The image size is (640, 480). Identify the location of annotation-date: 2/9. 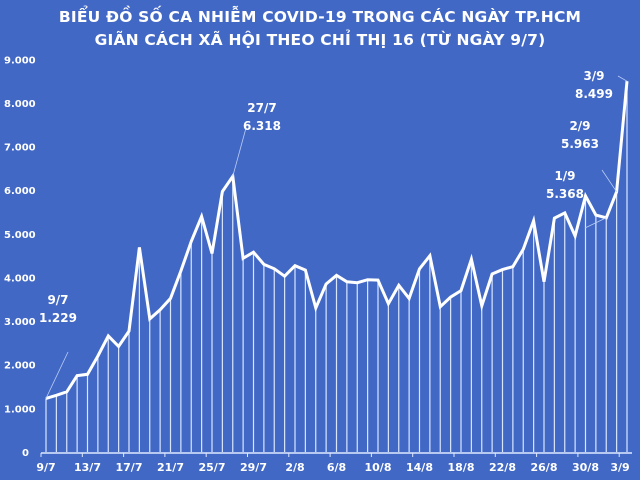
(579, 126).